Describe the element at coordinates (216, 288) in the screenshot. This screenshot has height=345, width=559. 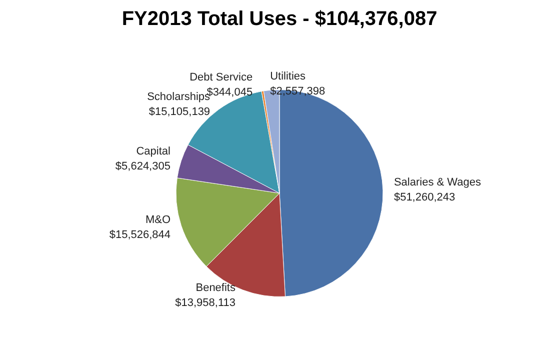
I see `slice-label: Benefits` at that location.